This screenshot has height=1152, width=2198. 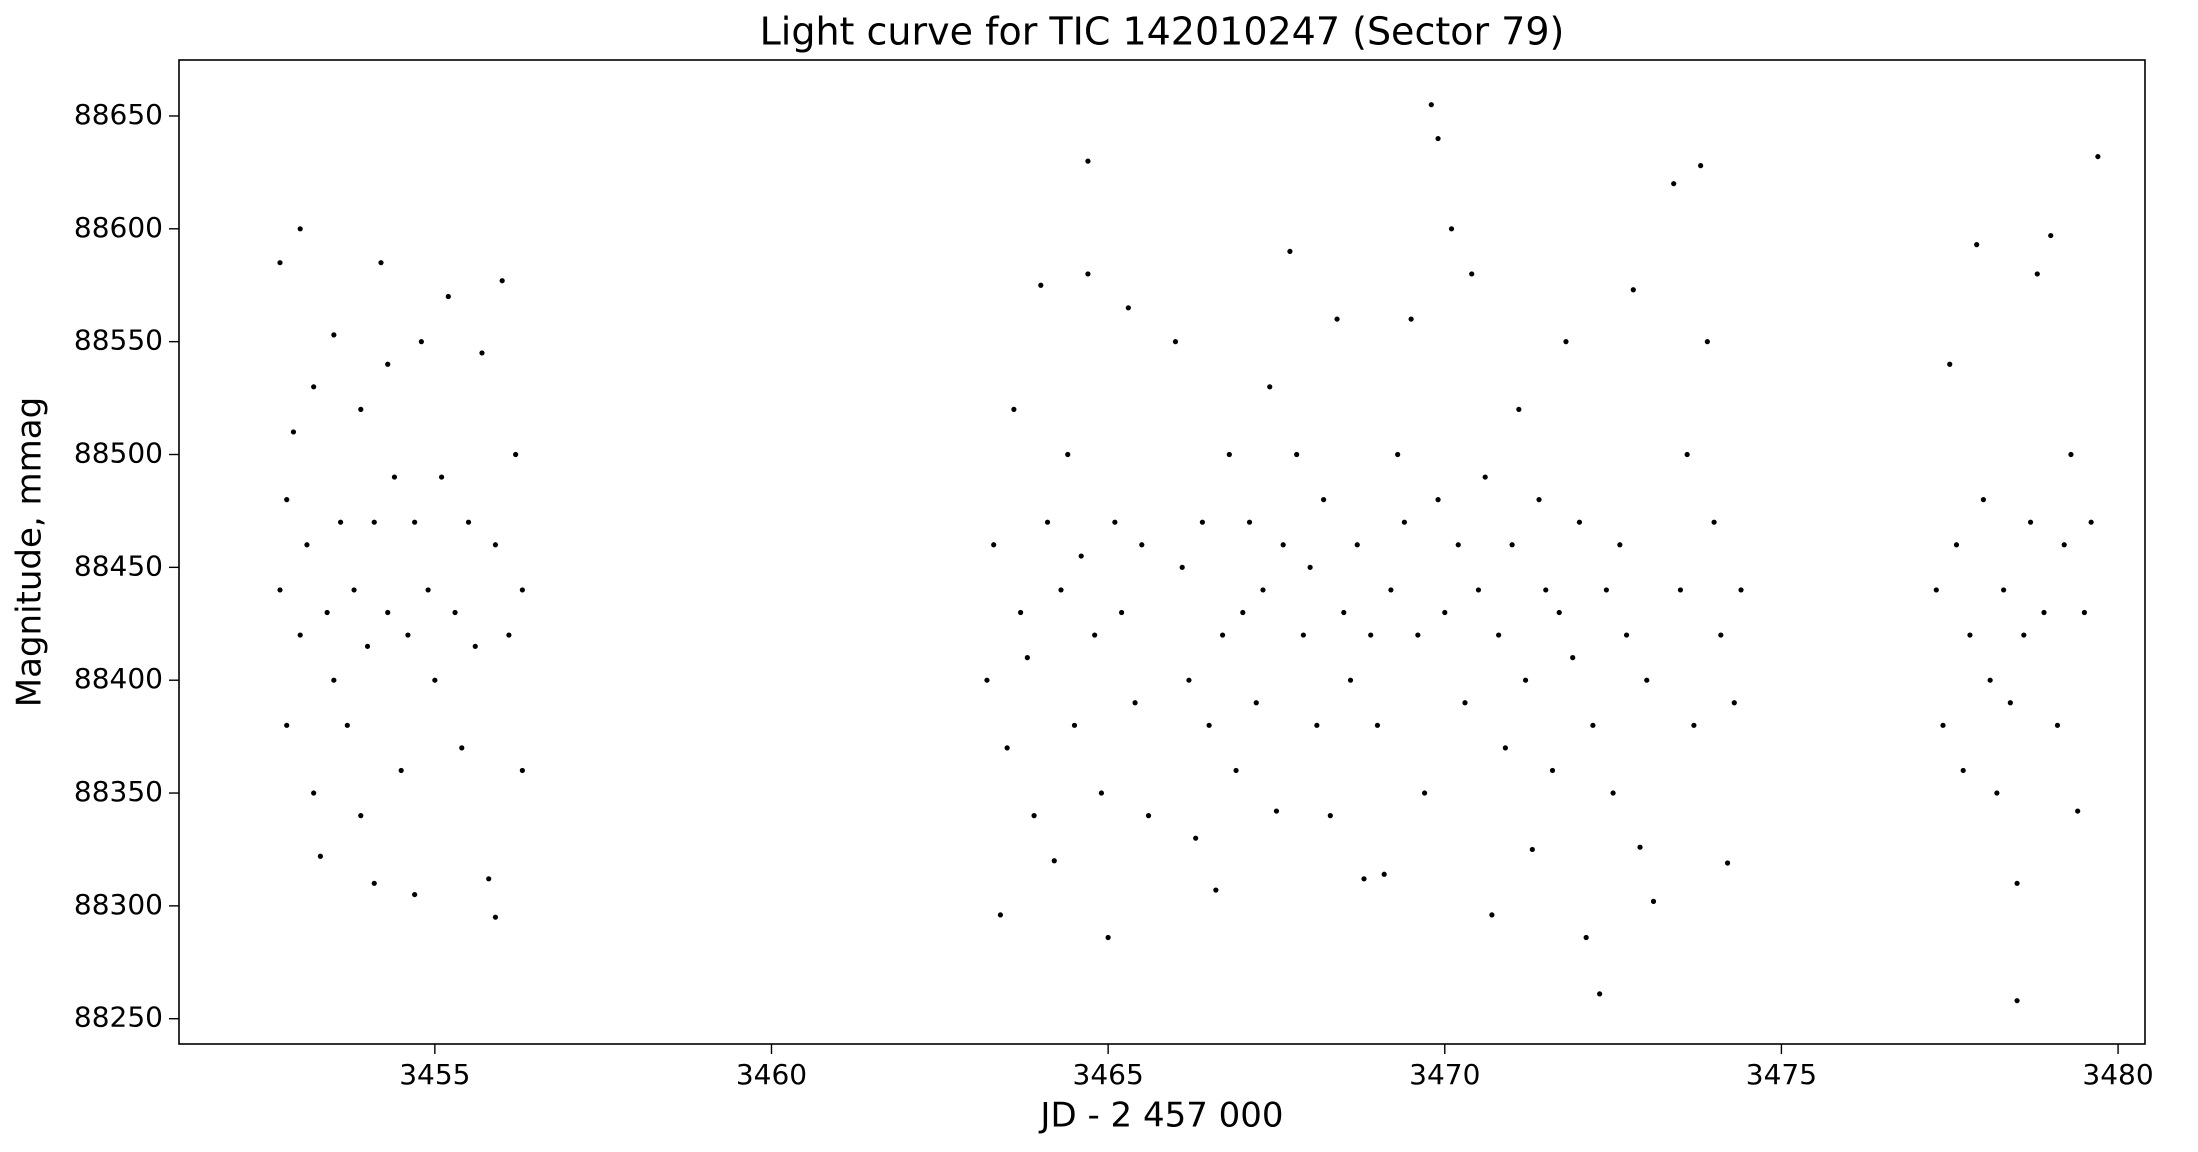 I want to click on y-tick-label: 88650, so click(x=118, y=114).